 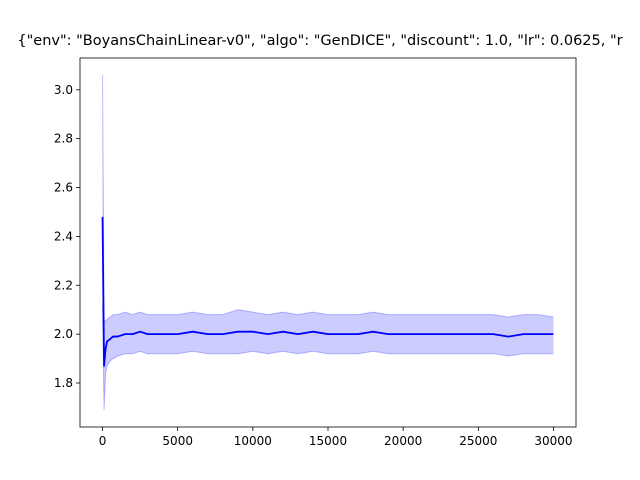 I want to click on x-tick-label: 20000, so click(x=403, y=441).